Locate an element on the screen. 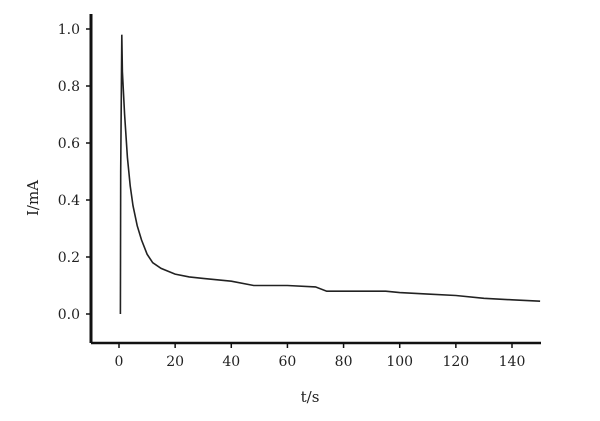  x-tick-label: 80 is located at coordinates (344, 362).